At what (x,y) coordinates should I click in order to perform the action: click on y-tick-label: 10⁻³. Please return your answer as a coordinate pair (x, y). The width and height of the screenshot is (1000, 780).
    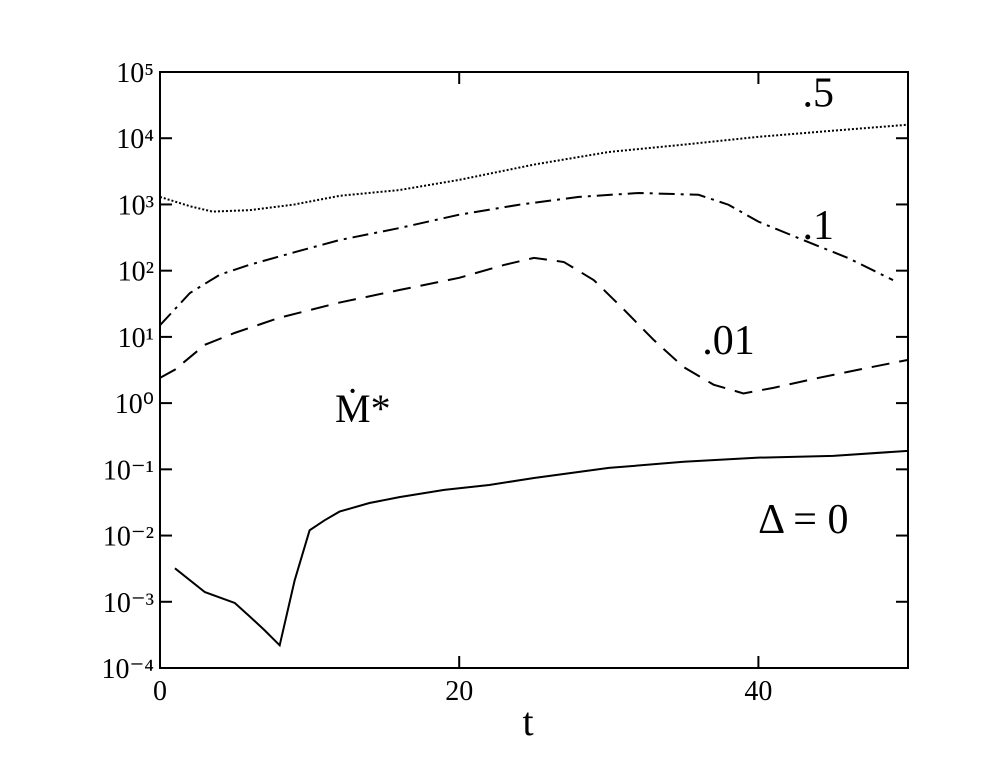
    Looking at the image, I should click on (128, 603).